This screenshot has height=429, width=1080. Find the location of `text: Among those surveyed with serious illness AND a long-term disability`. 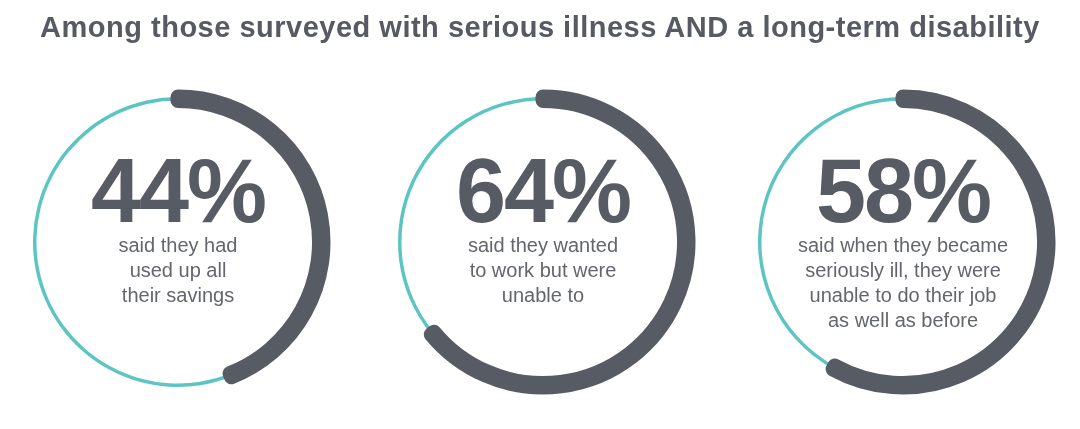

text: Among those surveyed with serious illness AND a long-term disability is located at coordinates (540, 27).